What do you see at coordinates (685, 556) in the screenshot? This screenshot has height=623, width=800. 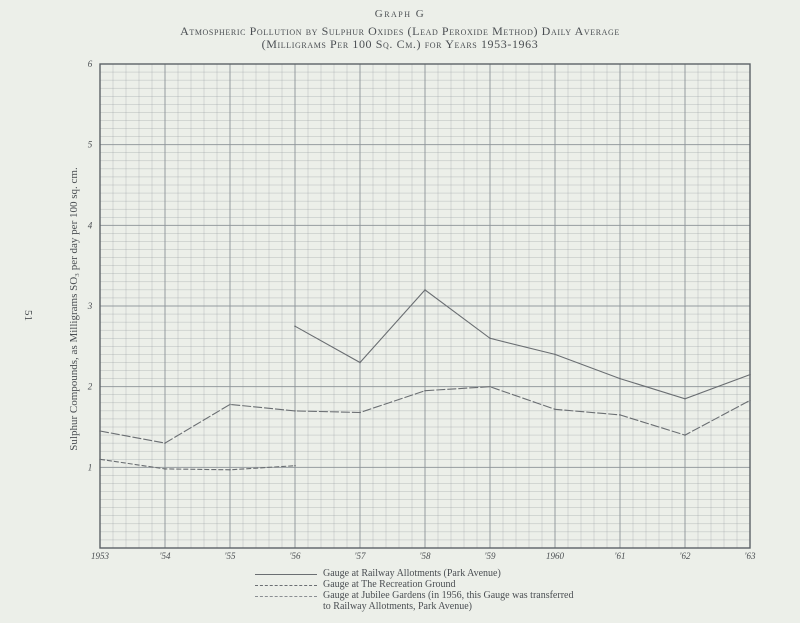 I see `x-tick-label: '62` at bounding box center [685, 556].